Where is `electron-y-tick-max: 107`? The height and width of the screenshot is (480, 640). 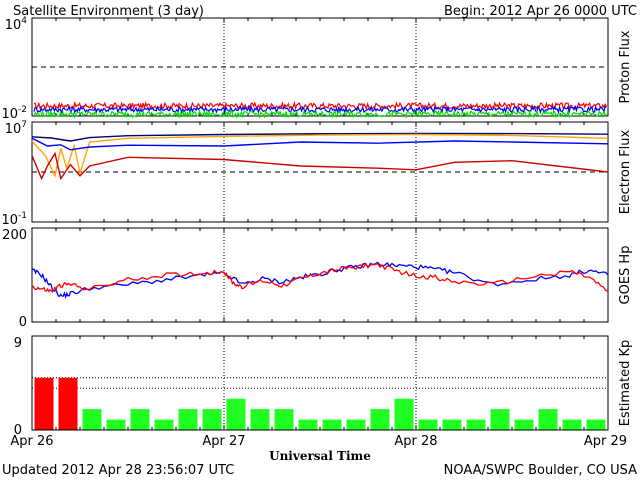
electron-y-tick-max: 107 is located at coordinates (16, 128).